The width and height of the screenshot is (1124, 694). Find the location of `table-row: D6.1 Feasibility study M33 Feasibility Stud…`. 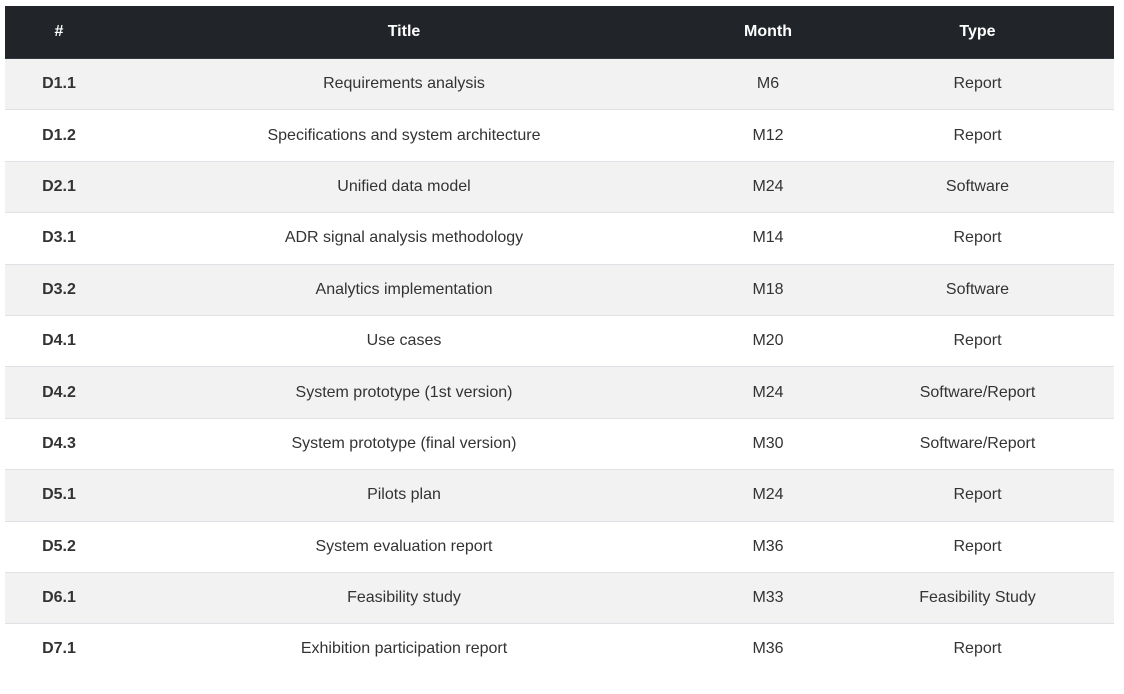

table-row: D6.1 Feasibility study M33 Feasibility Stud… is located at coordinates (559, 597).